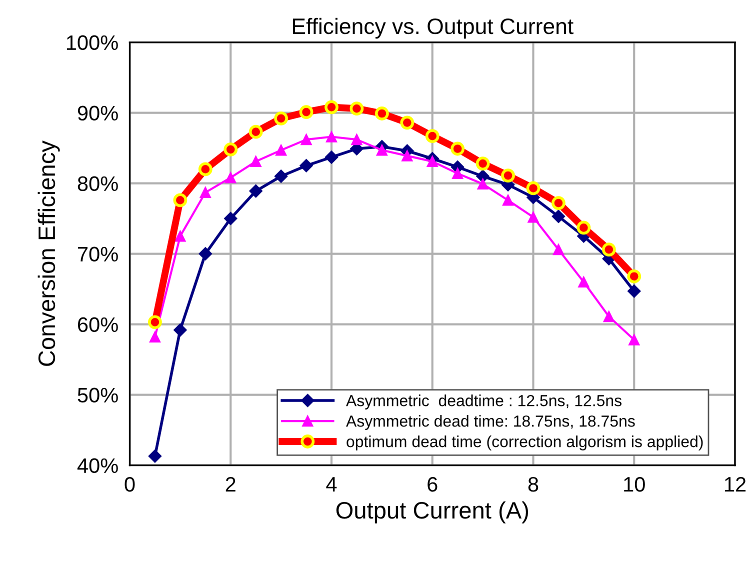 Image resolution: width=750 pixels, height=564 pixels. I want to click on legend-label: optimum dead time (correction algorism is applied), so click(524, 443).